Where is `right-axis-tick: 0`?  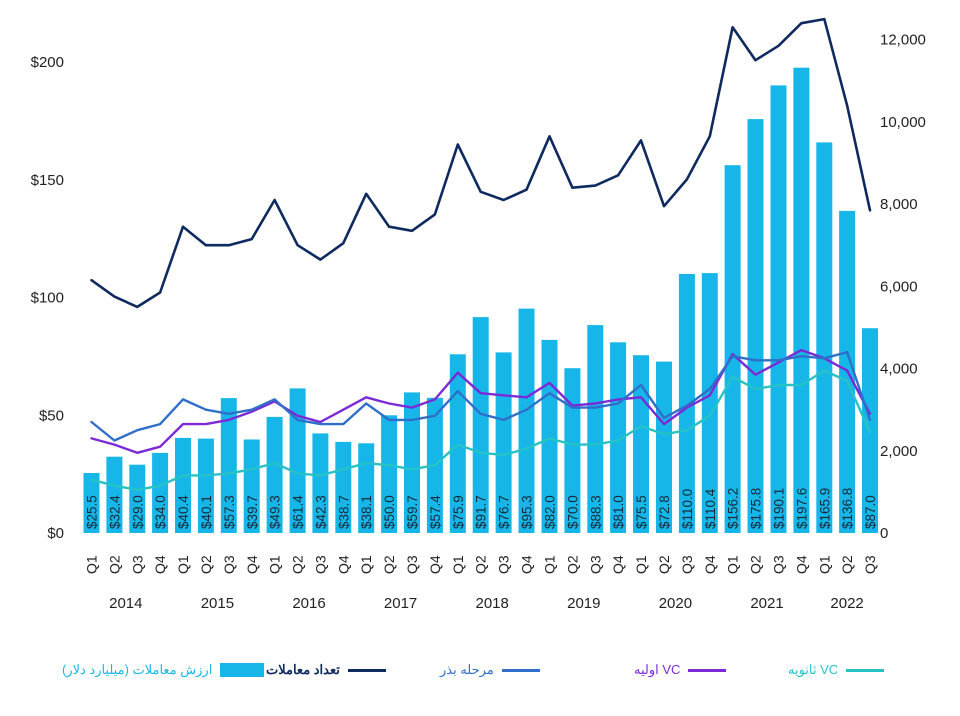 right-axis-tick: 0 is located at coordinates (884, 533).